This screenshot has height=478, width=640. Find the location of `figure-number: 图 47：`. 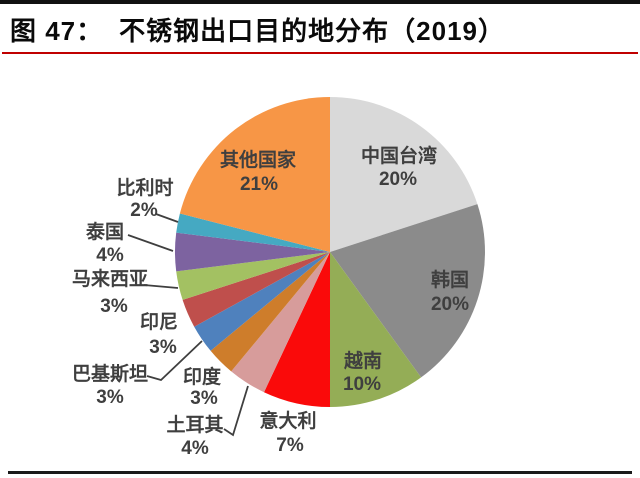

figure-number: 图 47： is located at coordinates (57, 31).